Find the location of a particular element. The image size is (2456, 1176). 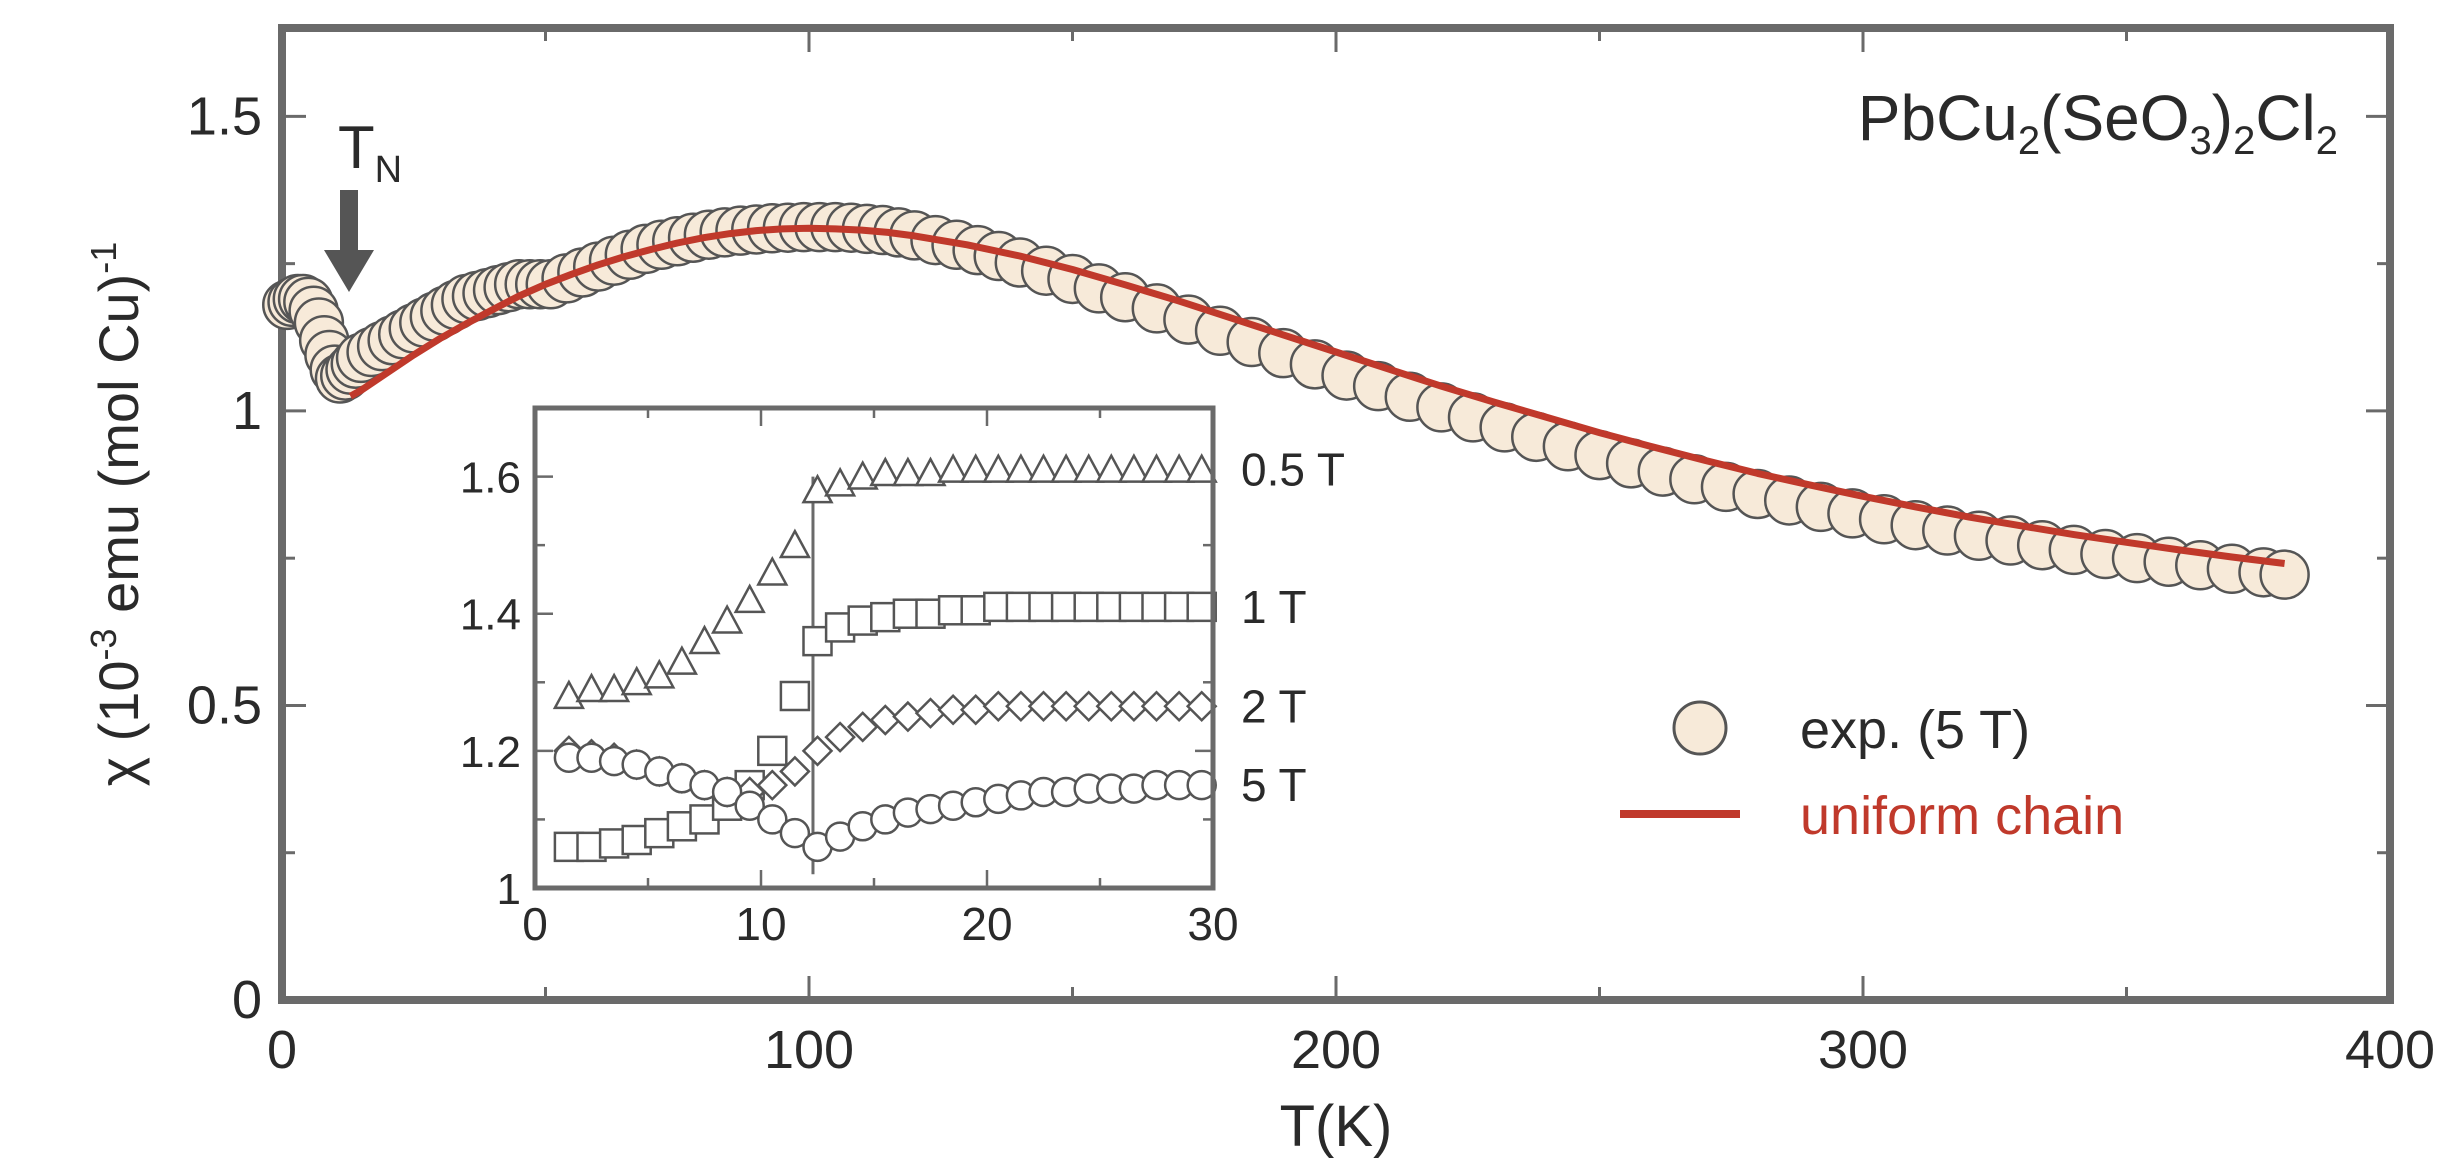

inset-x-tick-label: 10 is located at coordinates (760, 924).